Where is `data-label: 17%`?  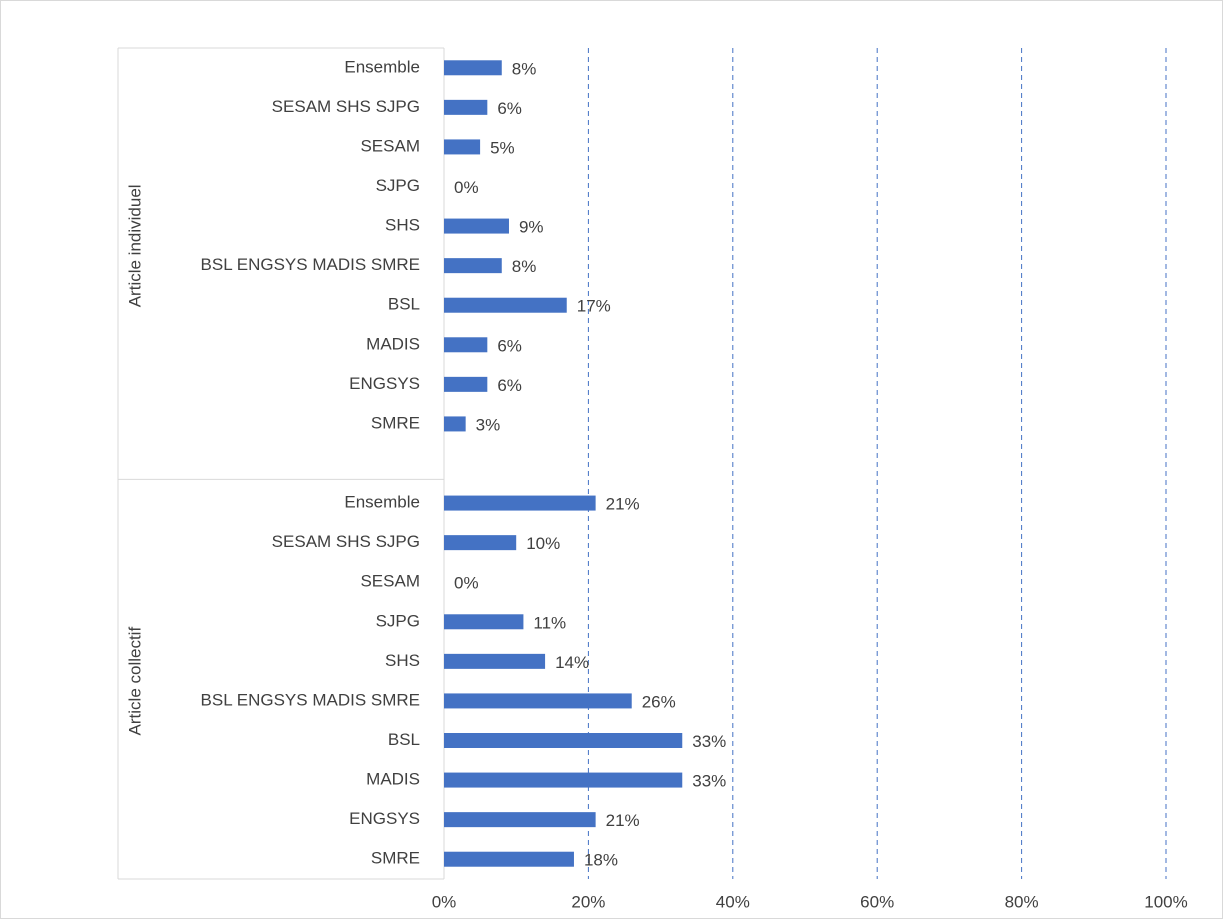
data-label: 17% is located at coordinates (594, 306).